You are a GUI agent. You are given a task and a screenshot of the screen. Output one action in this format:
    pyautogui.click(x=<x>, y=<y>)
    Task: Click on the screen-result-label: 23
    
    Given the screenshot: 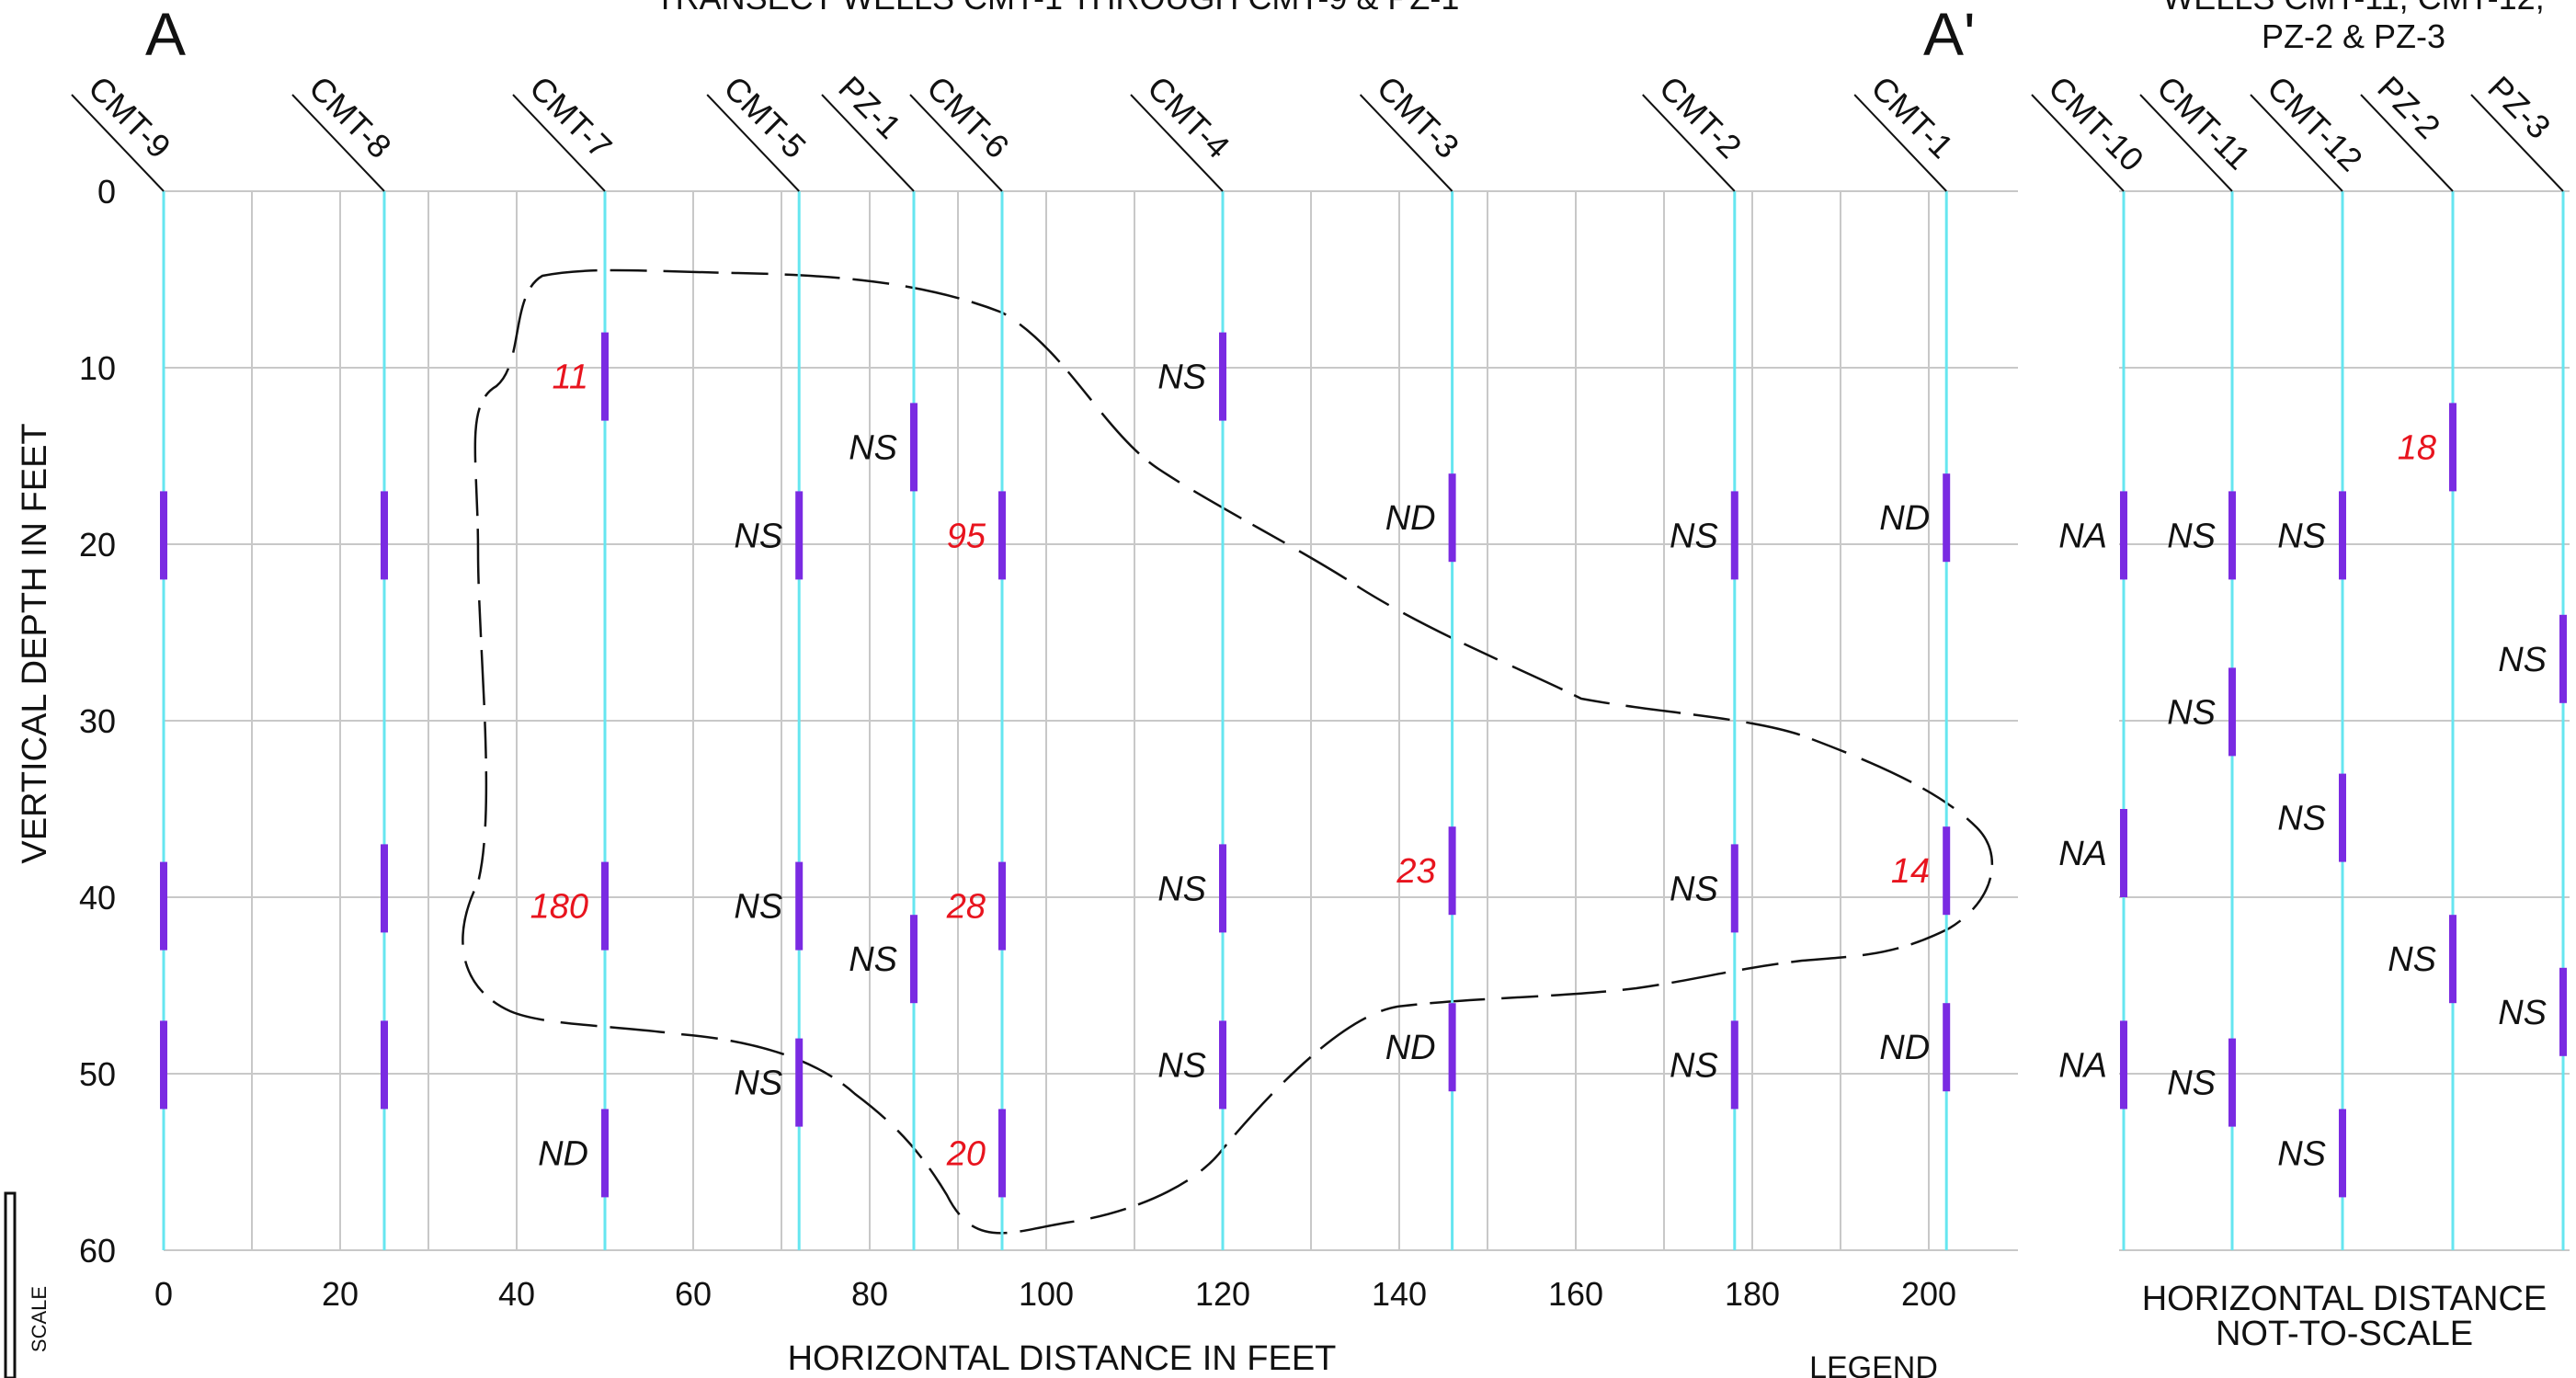 What is the action you would take?
    pyautogui.click(x=1415, y=871)
    